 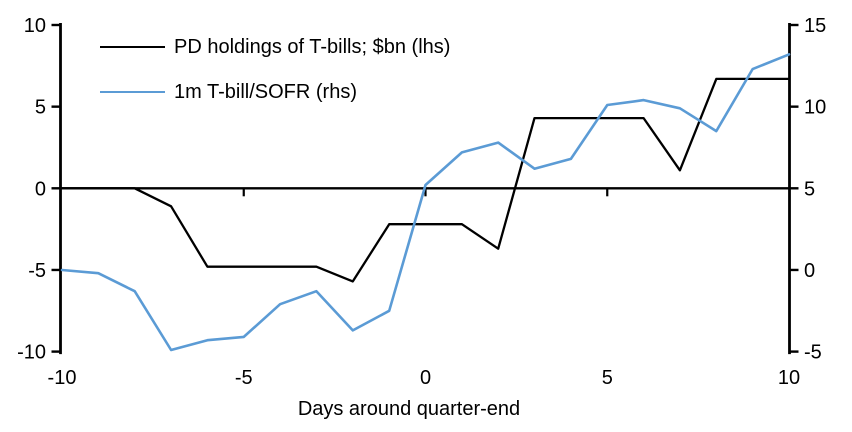 What do you see at coordinates (132, 47) in the screenshot?
I see `legend-line-sample-black` at bounding box center [132, 47].